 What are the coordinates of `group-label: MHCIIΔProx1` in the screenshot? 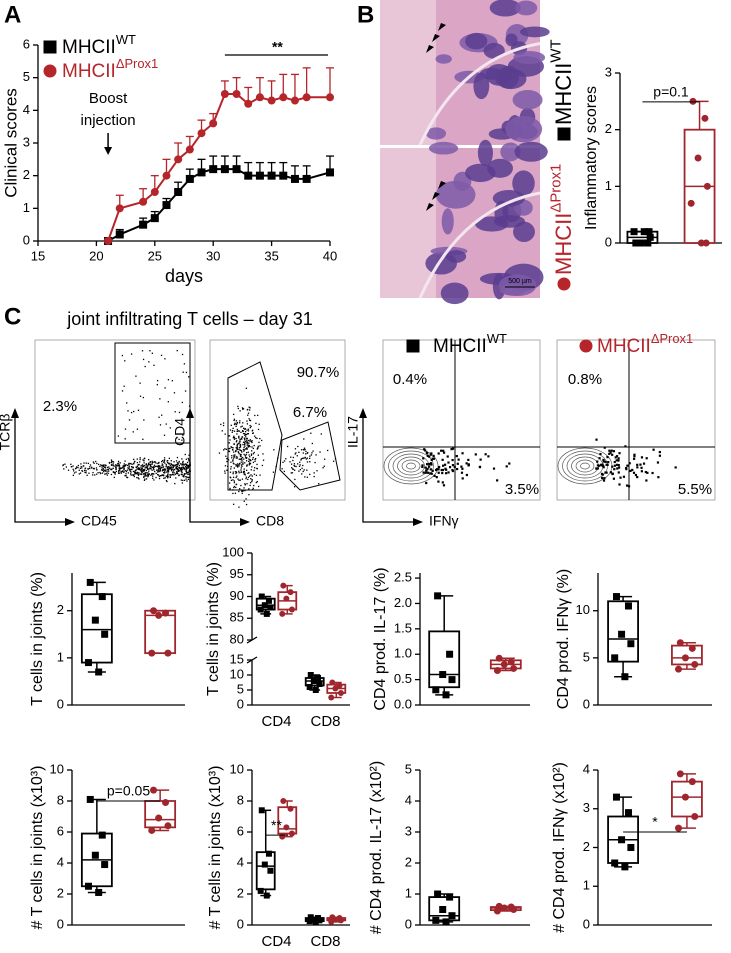 It's located at (562, 219).